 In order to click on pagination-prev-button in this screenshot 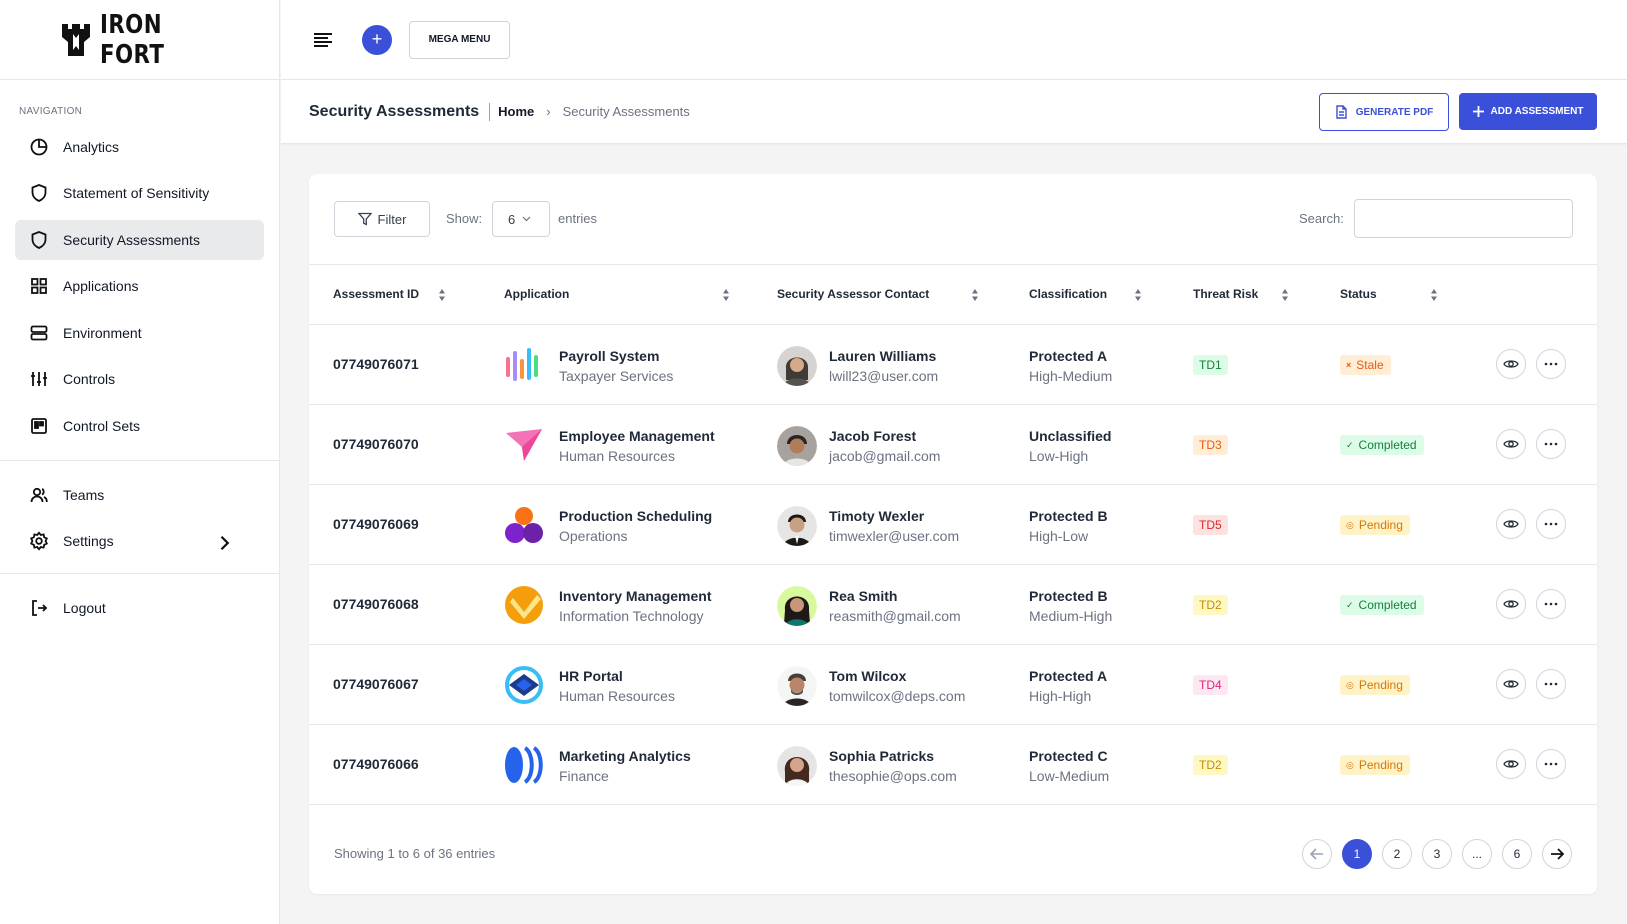, I will do `click(1317, 854)`.